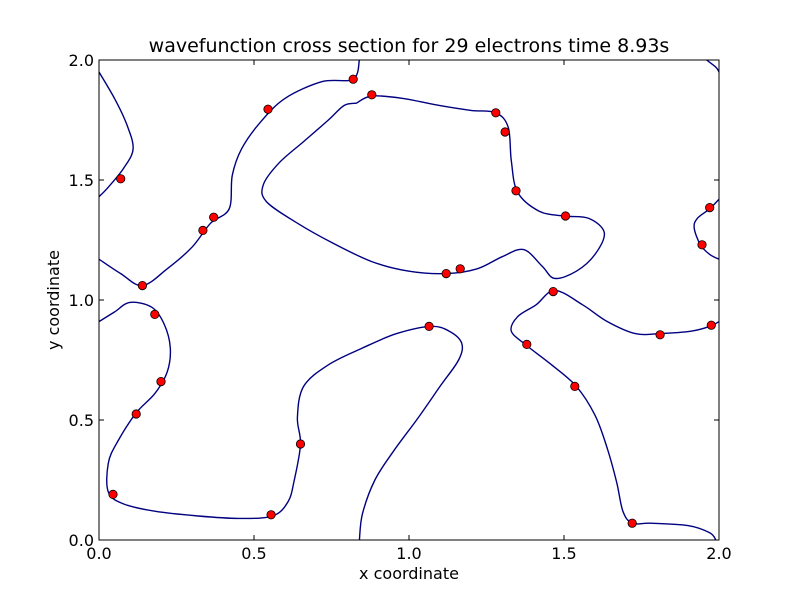 Image resolution: width=800 pixels, height=600 pixels. I want to click on y-tick-label-2: 1.0, so click(81, 300).